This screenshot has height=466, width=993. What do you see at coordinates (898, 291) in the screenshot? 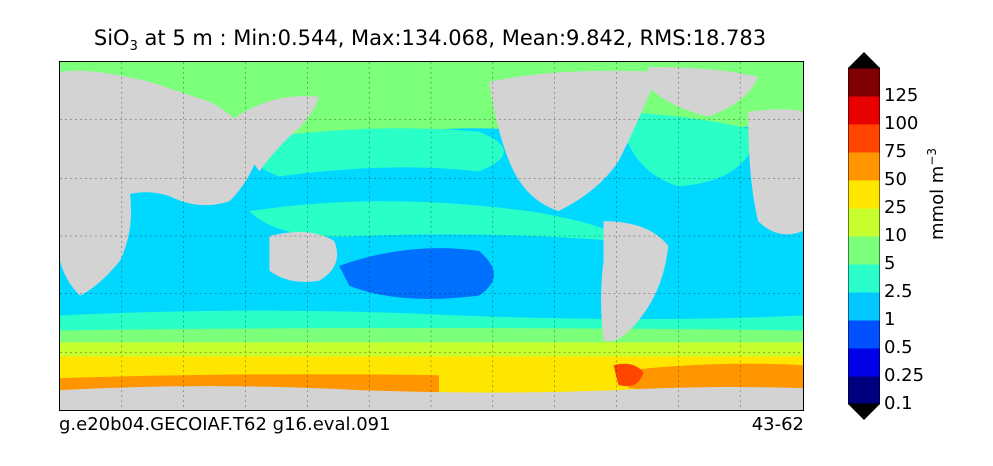
I see `colorbar-tick-label: 2.5` at bounding box center [898, 291].